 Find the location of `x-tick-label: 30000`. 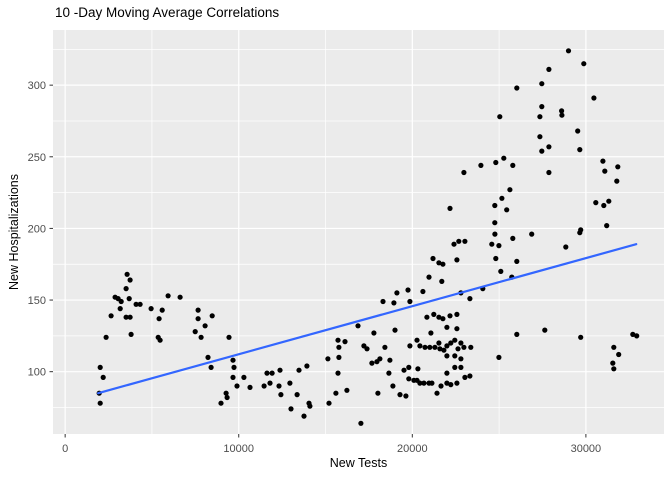

x-tick-label: 30000 is located at coordinates (586, 449).